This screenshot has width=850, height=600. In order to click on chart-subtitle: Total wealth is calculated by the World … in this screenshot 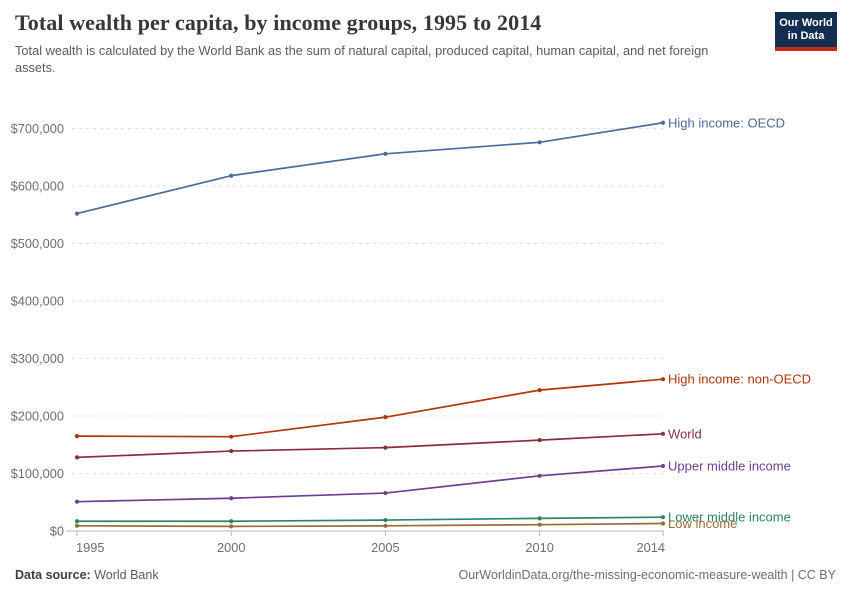, I will do `click(362, 59)`.